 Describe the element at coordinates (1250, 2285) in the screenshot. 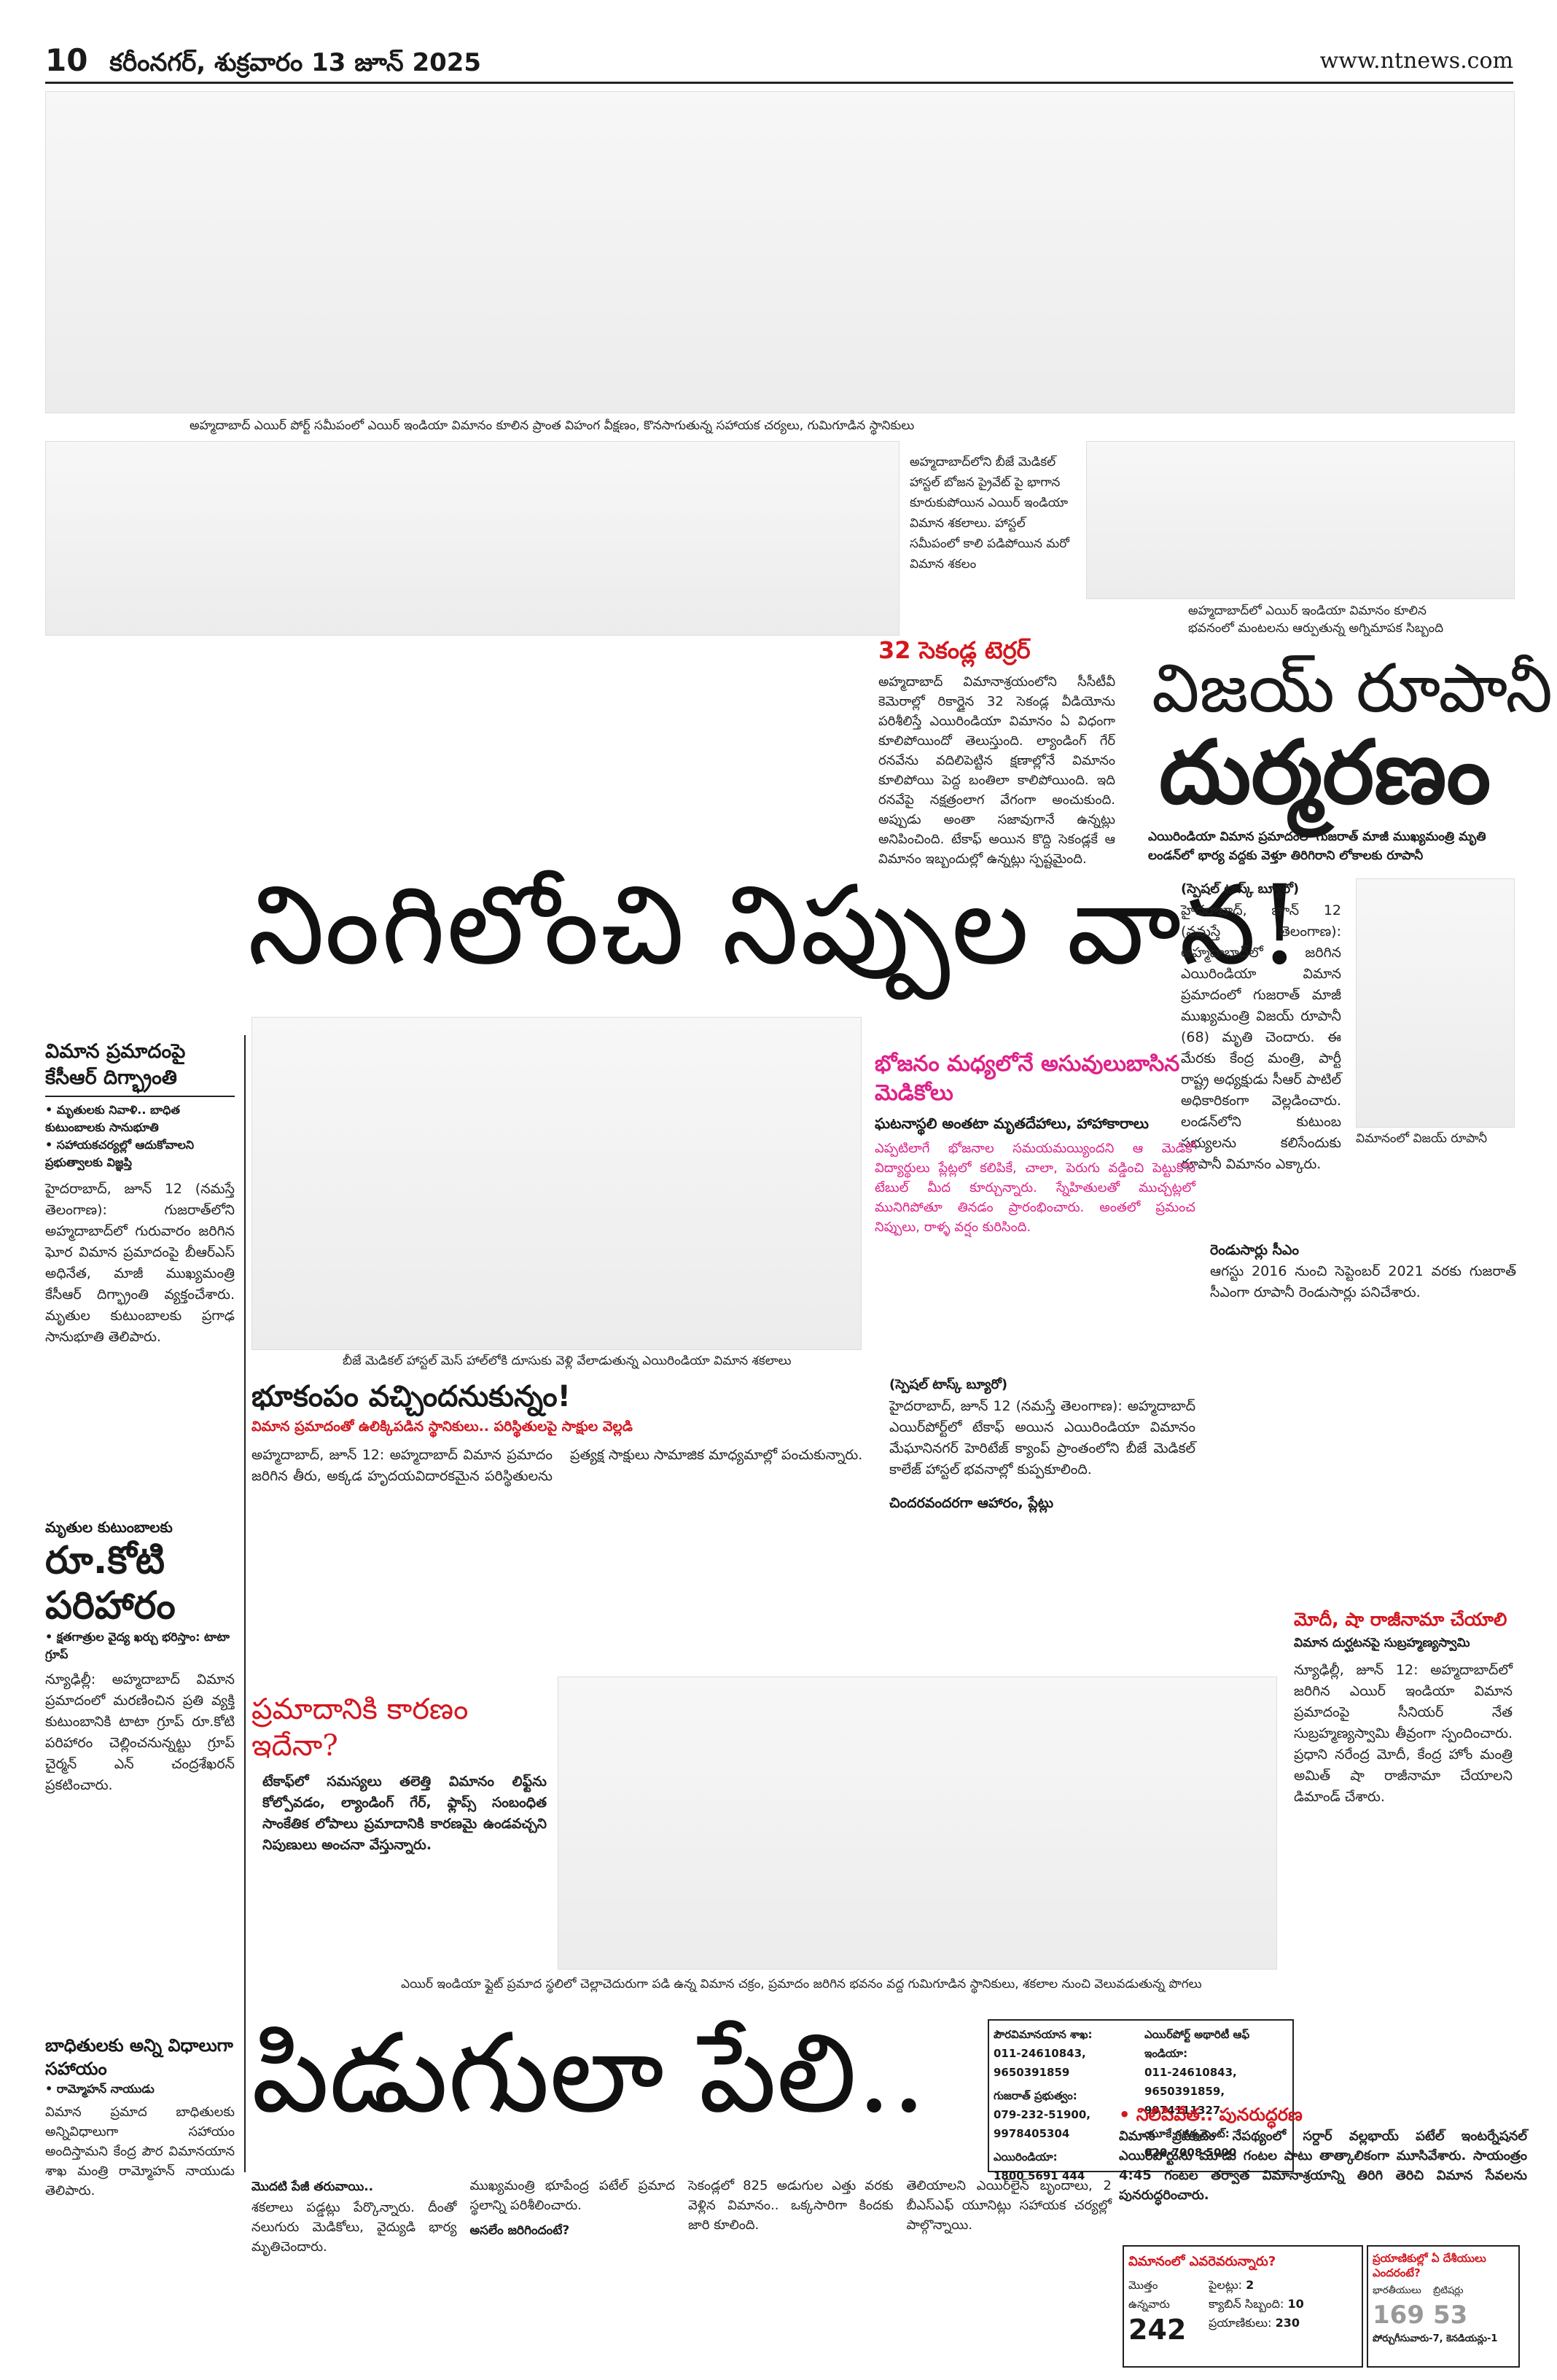

I see `pilots-value: 2` at that location.